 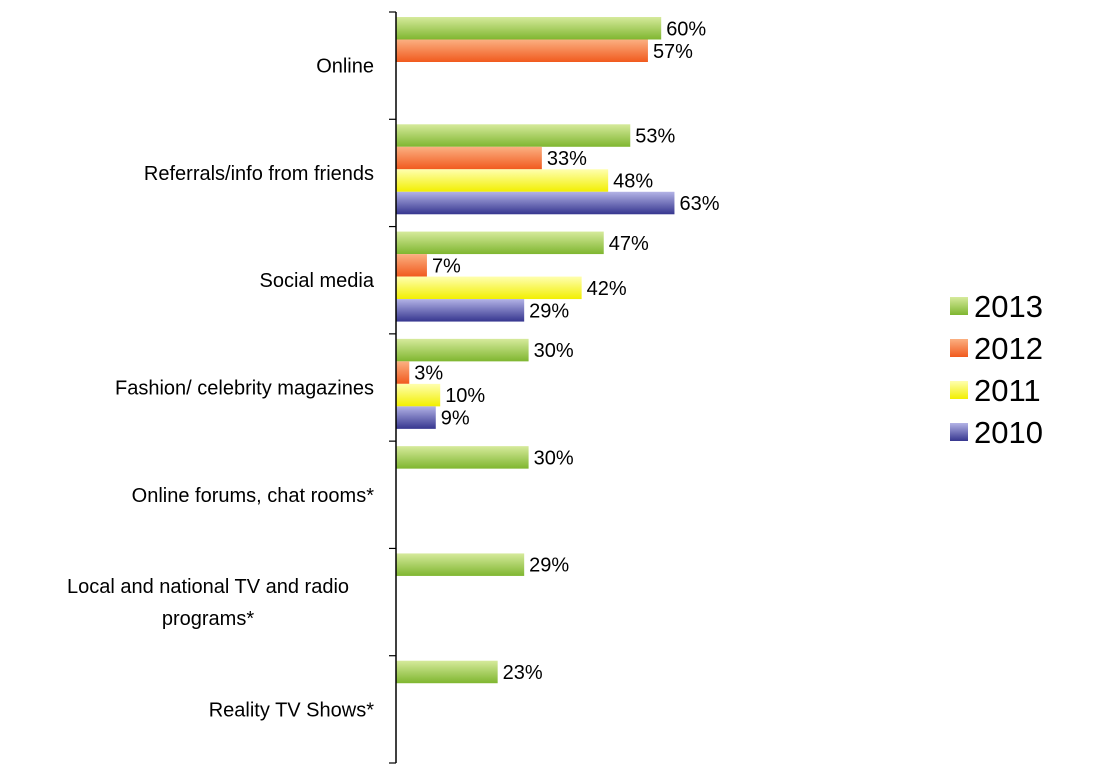 I want to click on category-label: Online forums, chat rooms*, so click(x=253, y=496).